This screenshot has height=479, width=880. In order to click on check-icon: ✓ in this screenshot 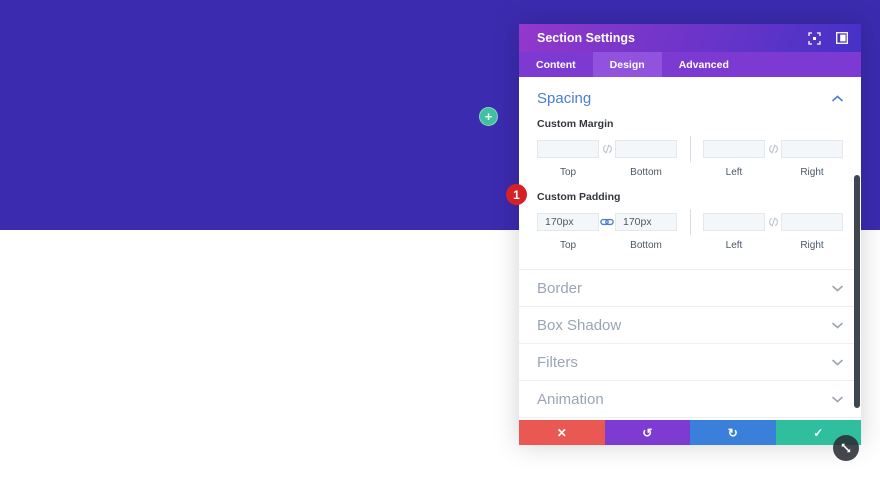, I will do `click(818, 432)`.